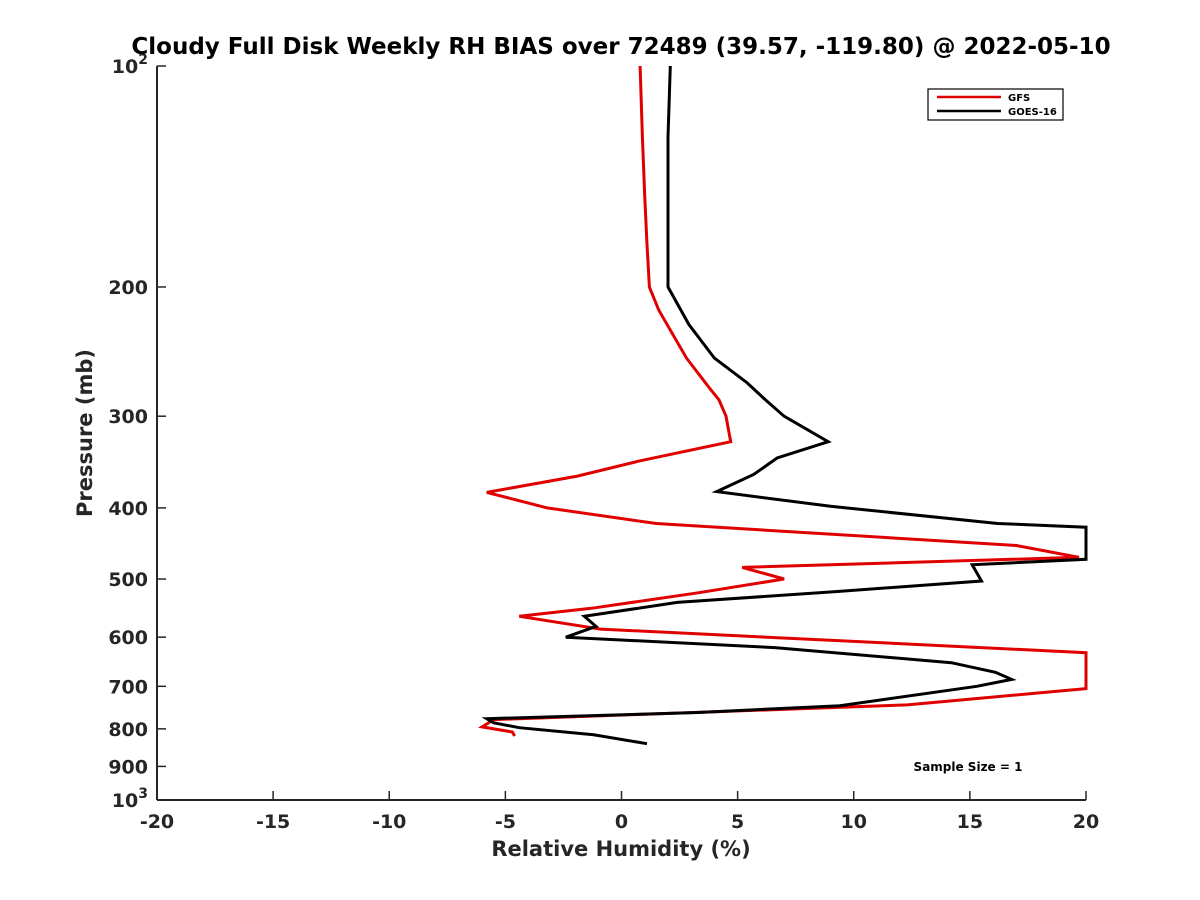 This screenshot has width=1200, height=900. What do you see at coordinates (128, 509) in the screenshot?
I see `y-tick-label: 400` at bounding box center [128, 509].